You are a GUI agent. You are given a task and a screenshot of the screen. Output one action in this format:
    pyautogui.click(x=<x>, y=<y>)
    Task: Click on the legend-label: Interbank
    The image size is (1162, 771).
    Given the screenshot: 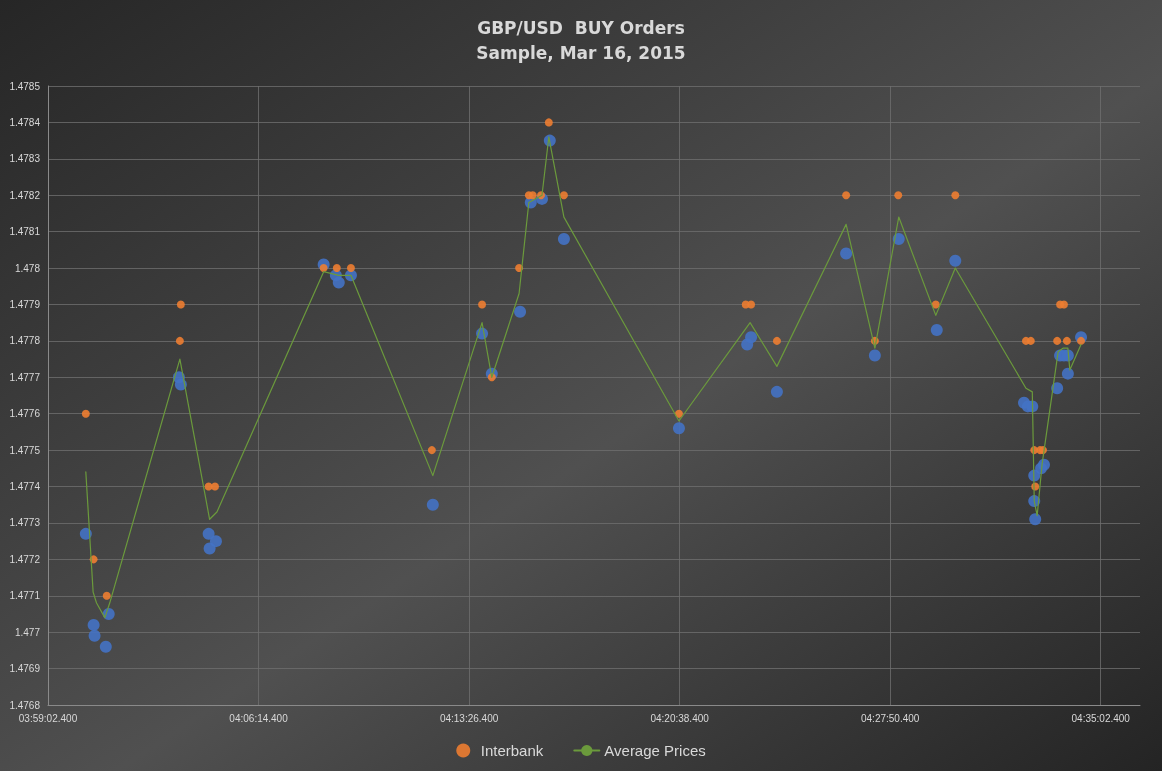 What is the action you would take?
    pyautogui.click(x=512, y=750)
    